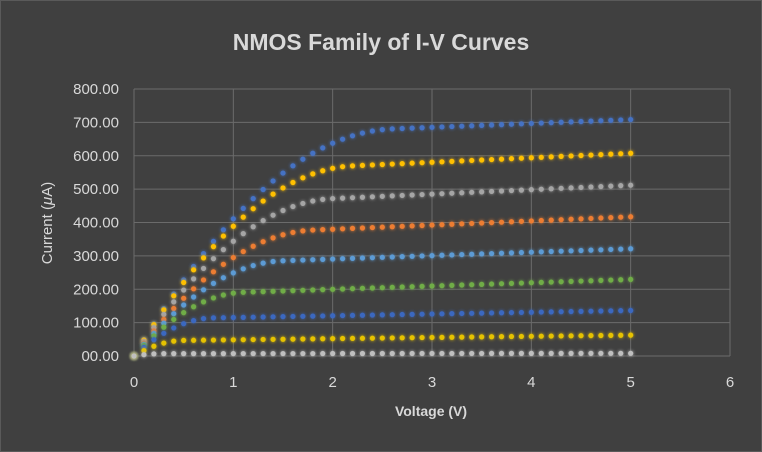  What do you see at coordinates (96, 289) in the screenshot?
I see `y-tick-label: 200.00` at bounding box center [96, 289].